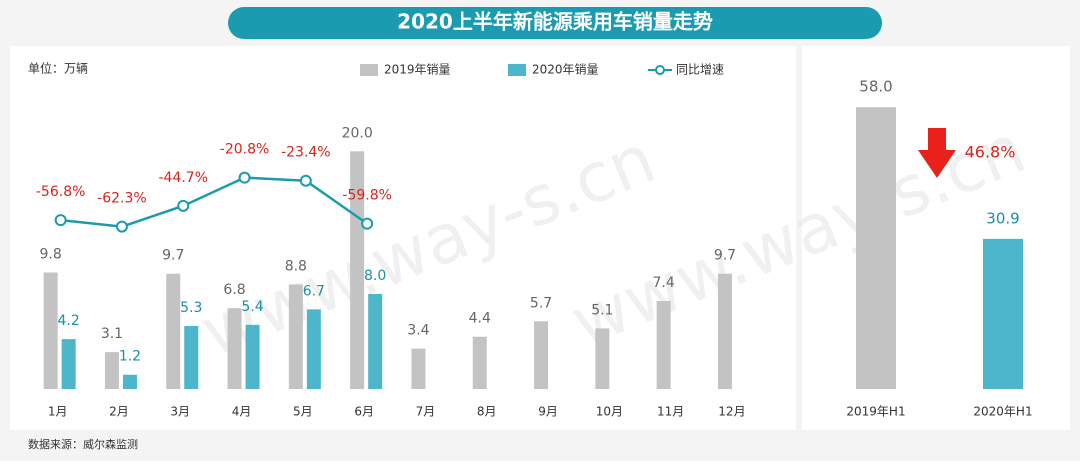 This screenshot has width=1080, height=465. I want to click on growth-label: -62.3%, so click(122, 199).